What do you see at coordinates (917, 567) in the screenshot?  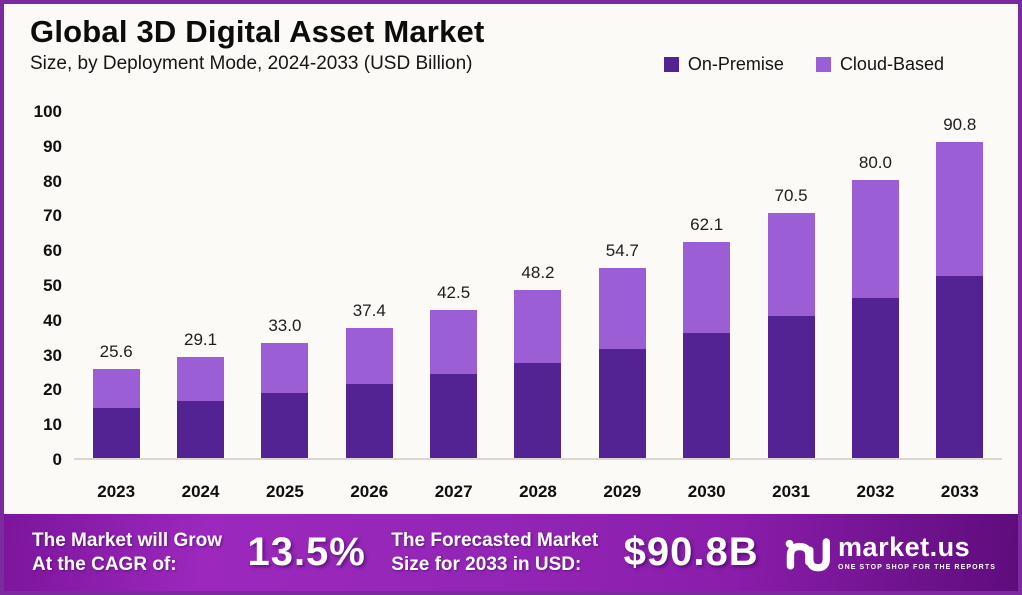 I see `brand-tagline: ONE STOP SHOP FOR THE REPORTS` at bounding box center [917, 567].